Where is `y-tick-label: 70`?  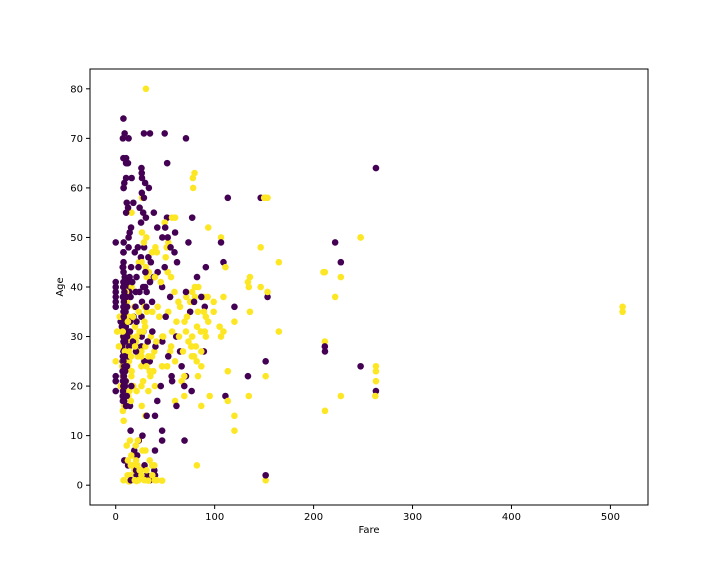
y-tick-label: 70 is located at coordinates (76, 139).